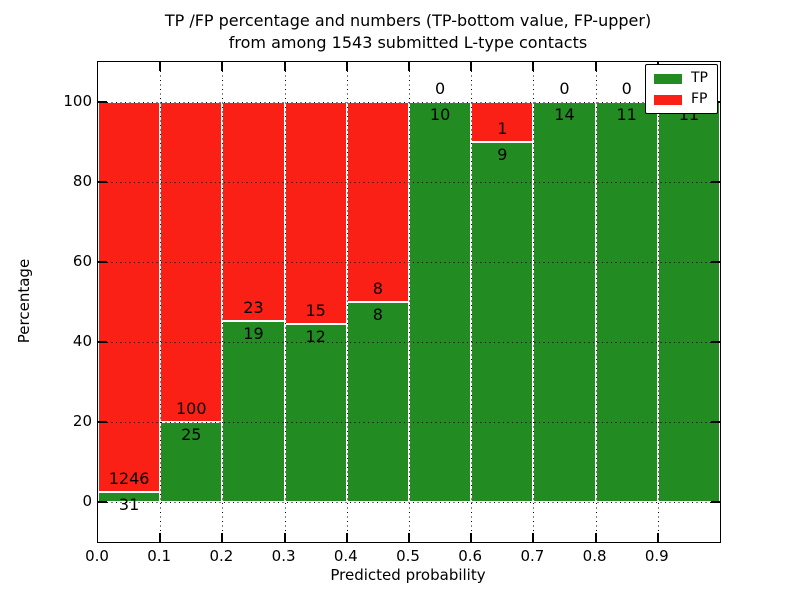 The height and width of the screenshot is (600, 800). Describe the element at coordinates (681, 89) in the screenshot. I see `legend: TP FP` at that location.